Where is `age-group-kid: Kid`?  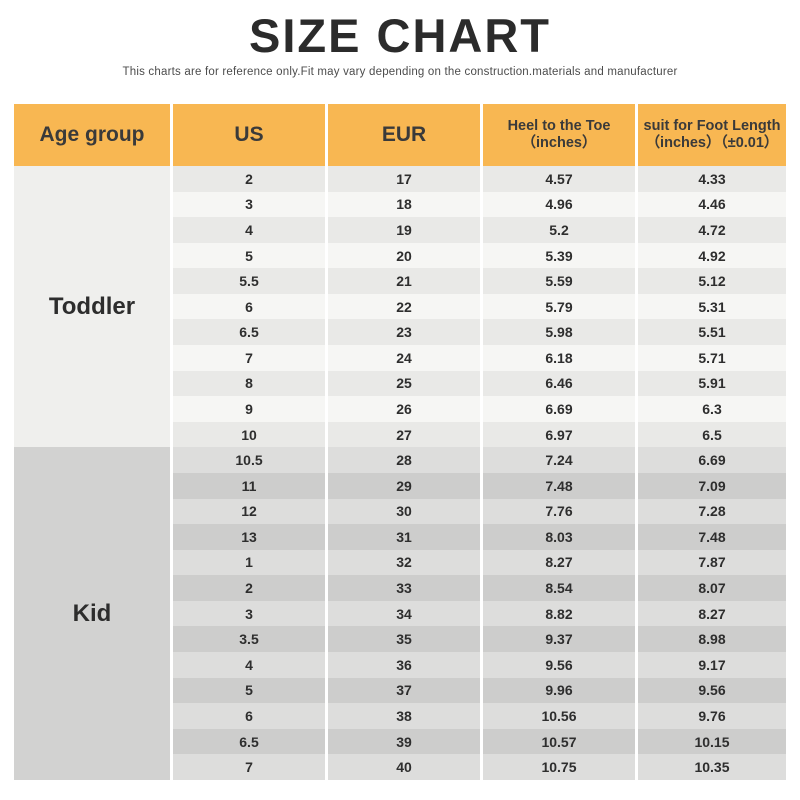 age-group-kid: Kid is located at coordinates (92, 613).